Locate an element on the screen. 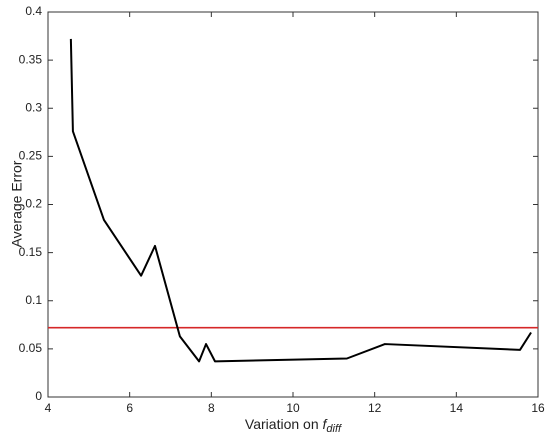 The image size is (550, 443). x-tick-label: 14 is located at coordinates (457, 408).